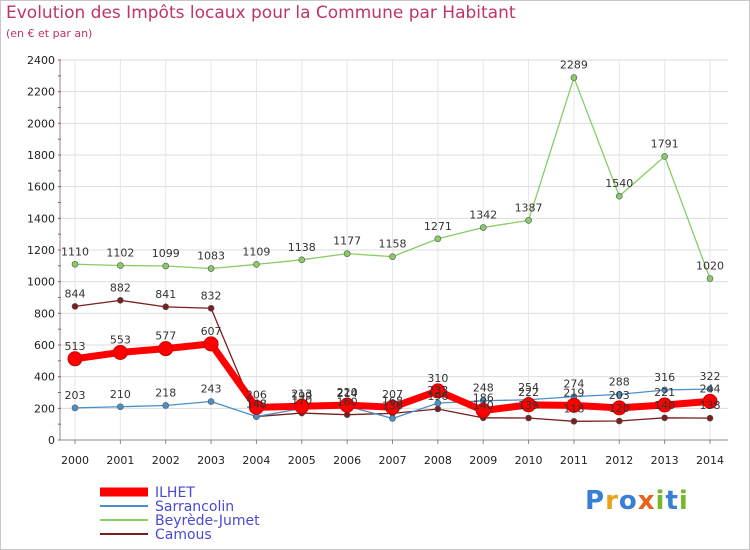 This screenshot has width=750, height=550. What do you see at coordinates (44, 345) in the screenshot?
I see `y-tick-label: 600` at bounding box center [44, 345].